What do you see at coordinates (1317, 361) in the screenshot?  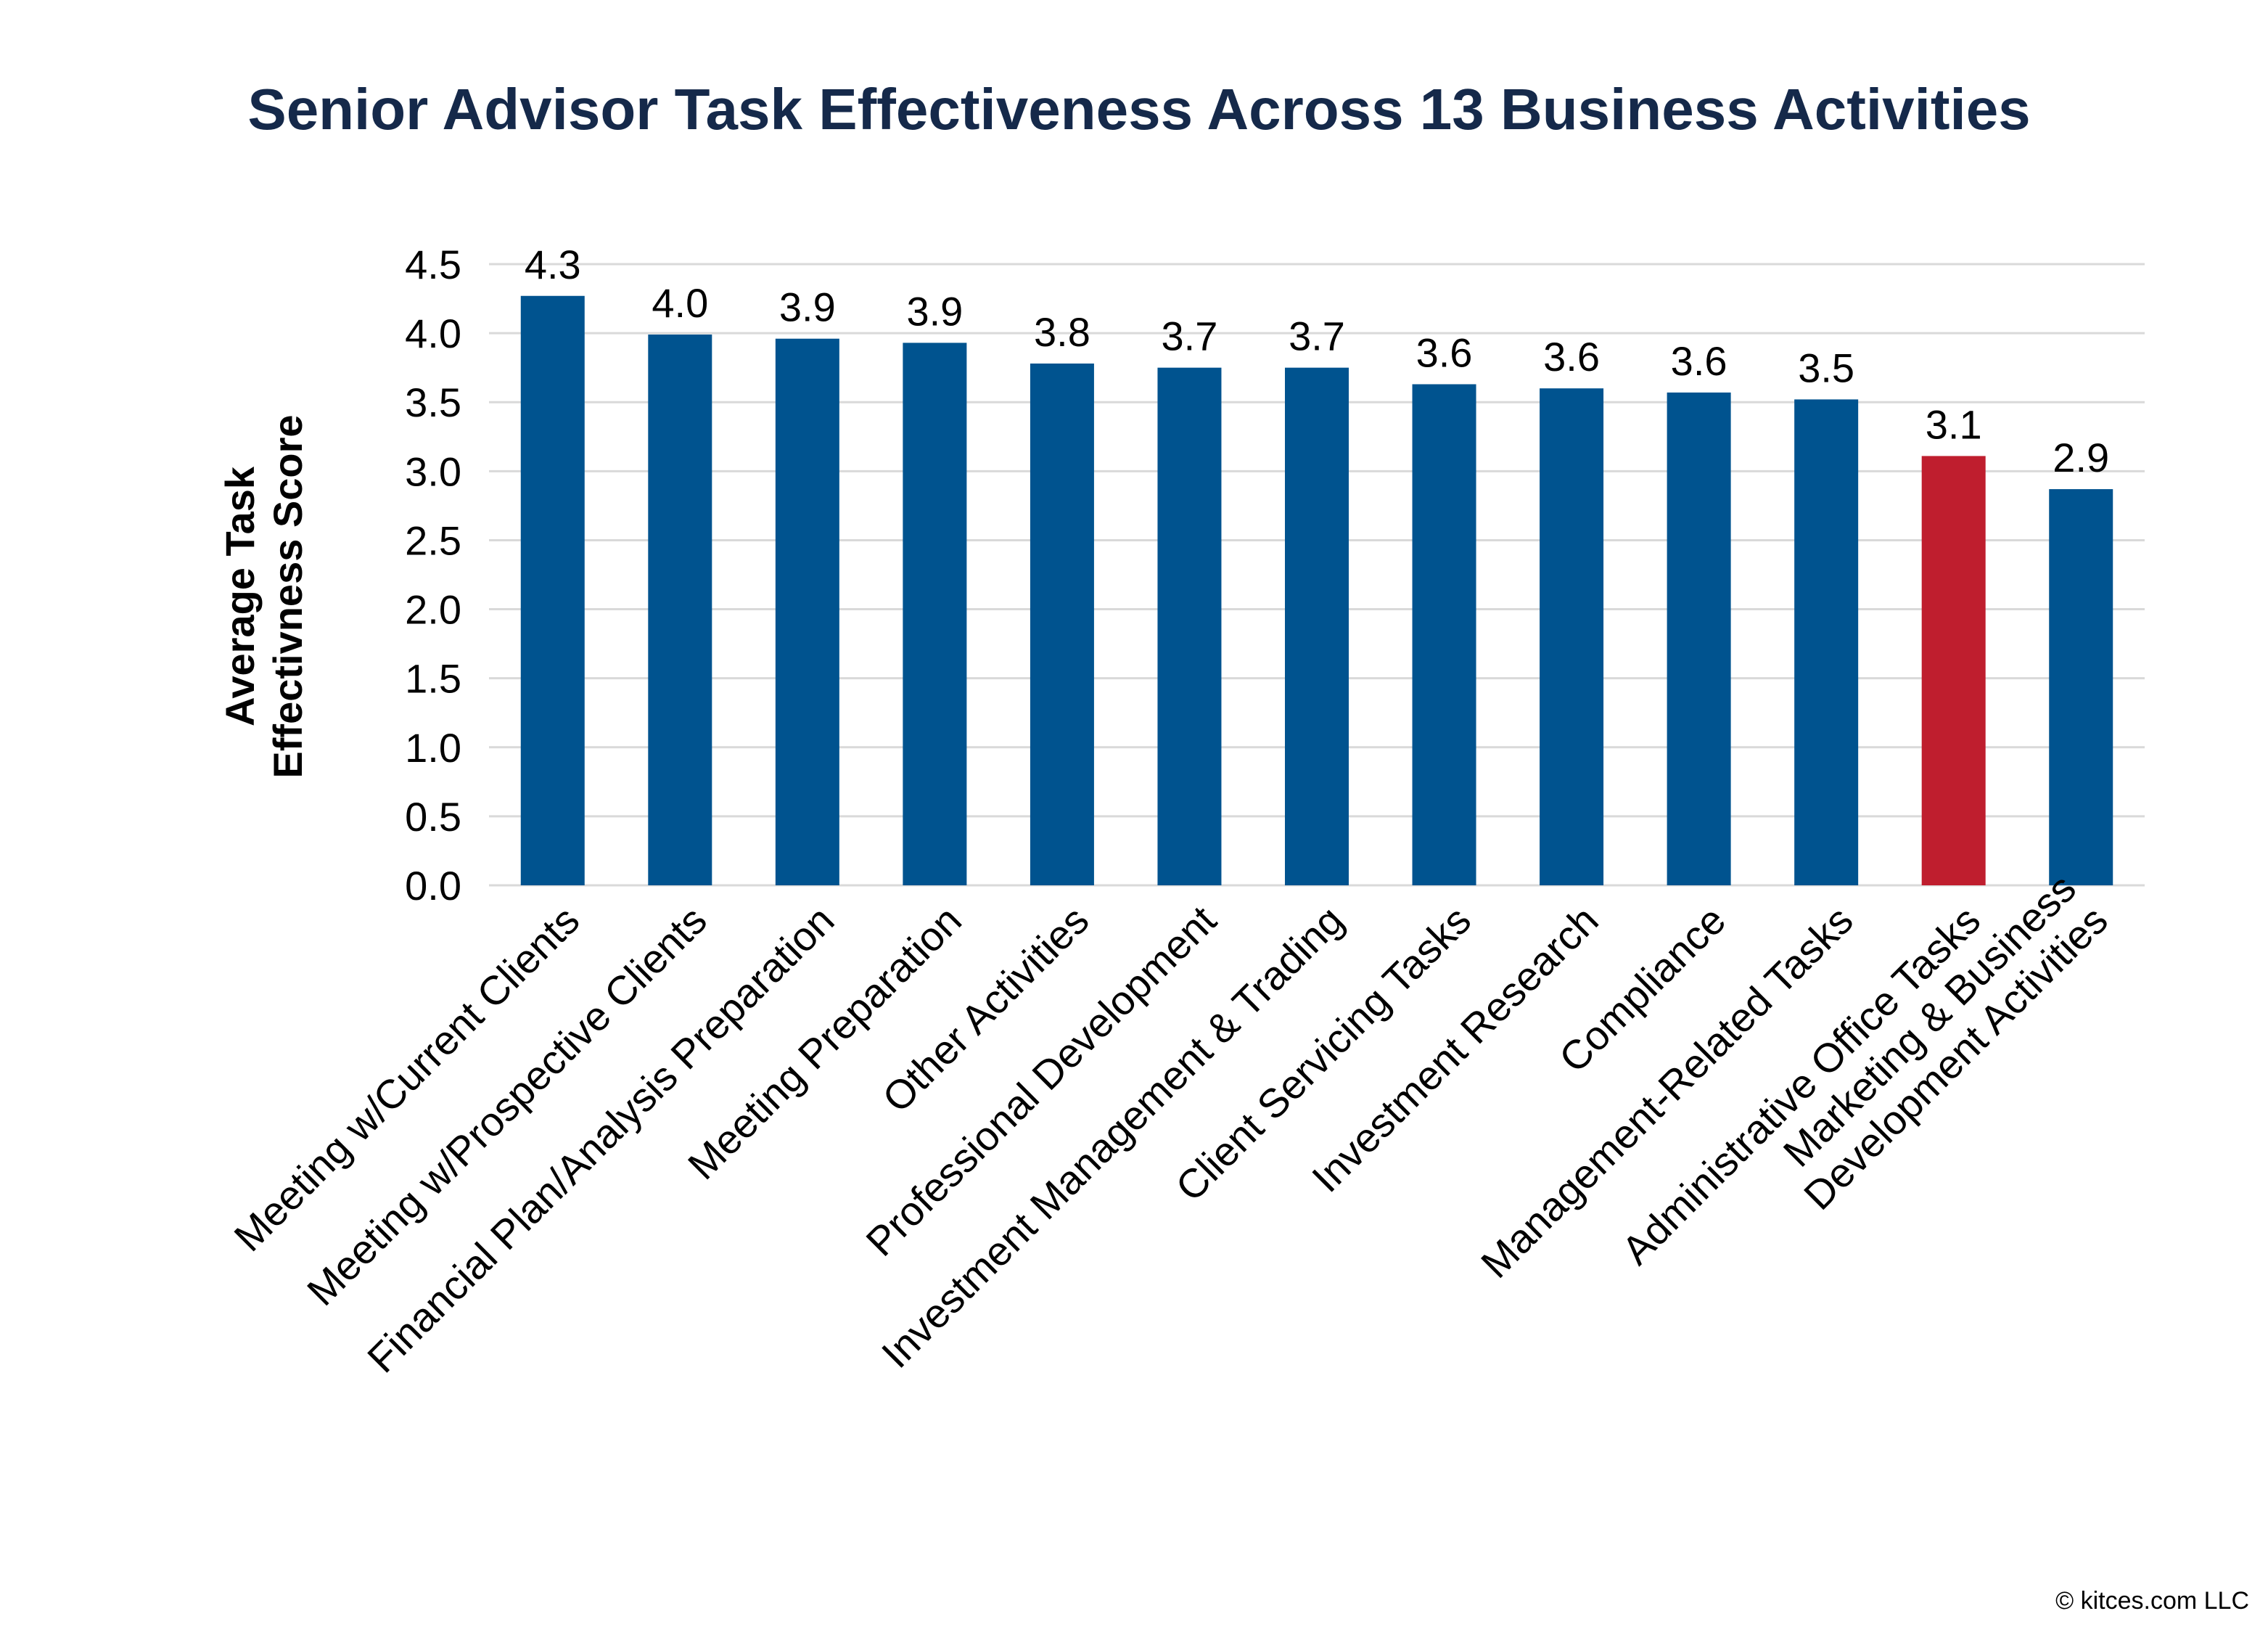 I see `value-labels: 4.3 4.0 3.9 3.9 3.8 3.7 3.7 3.6 3.6 3.6 3.5 3.1 2.9` at bounding box center [1317, 361].